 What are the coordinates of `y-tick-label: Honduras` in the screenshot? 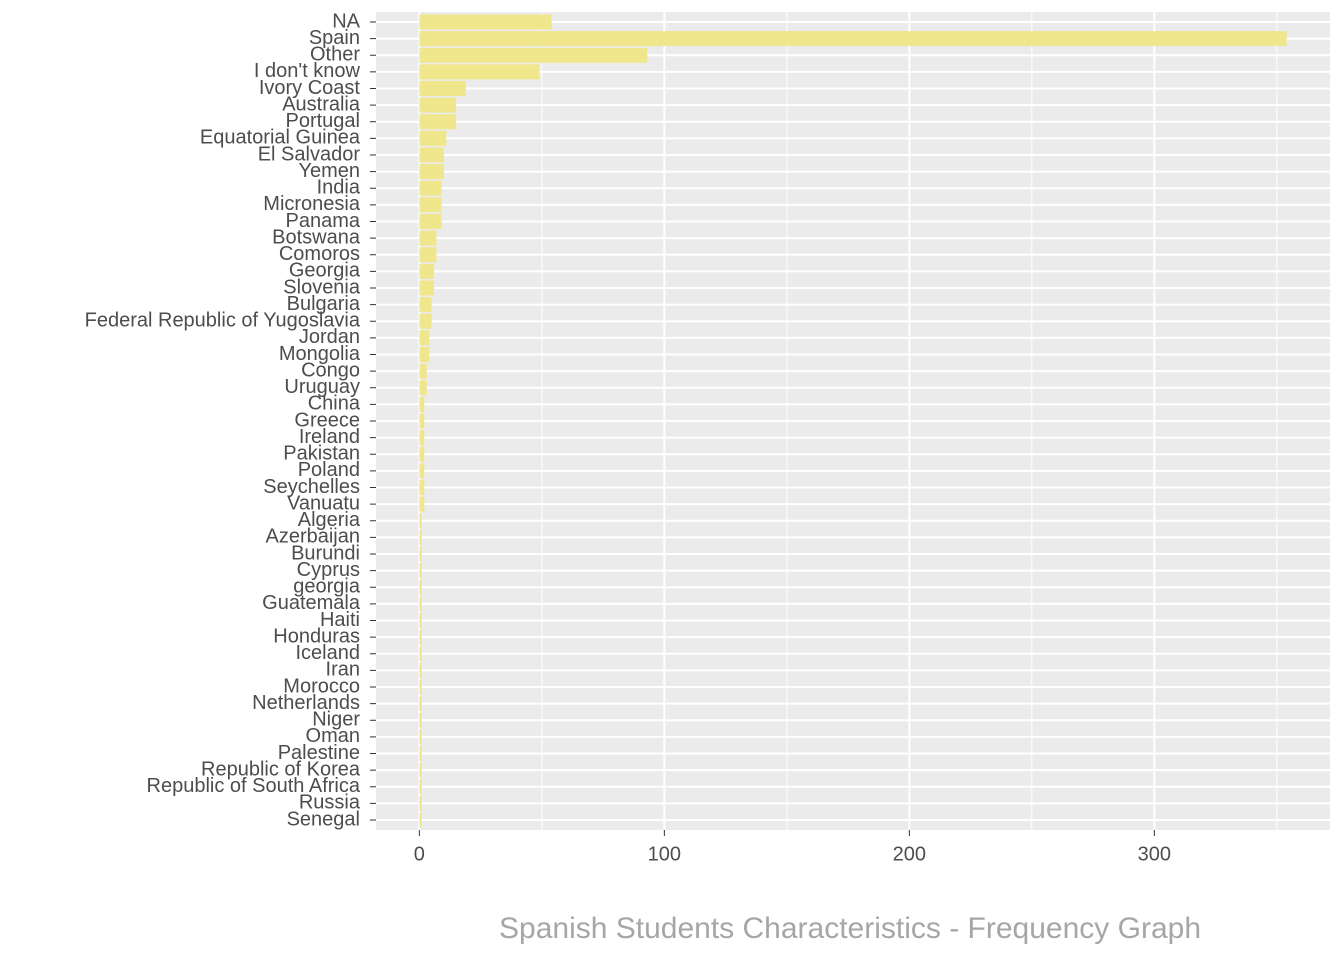 It's located at (316, 636).